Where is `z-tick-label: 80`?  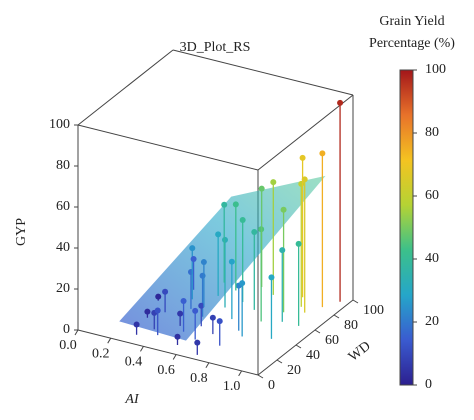 z-tick-label: 80 is located at coordinates (63, 165).